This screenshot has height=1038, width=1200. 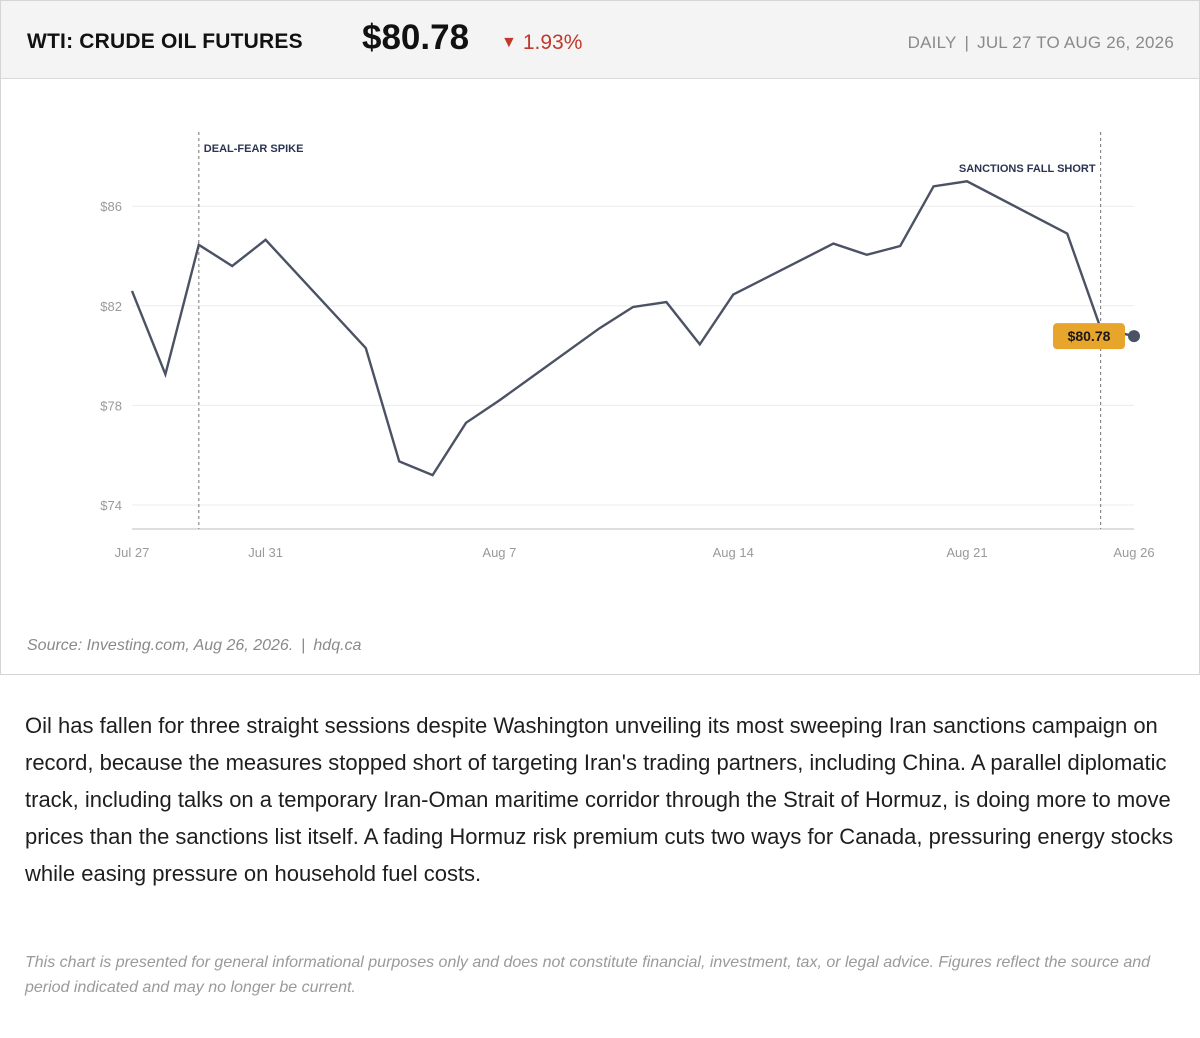 I want to click on last-value-badge, so click(x=1089, y=336).